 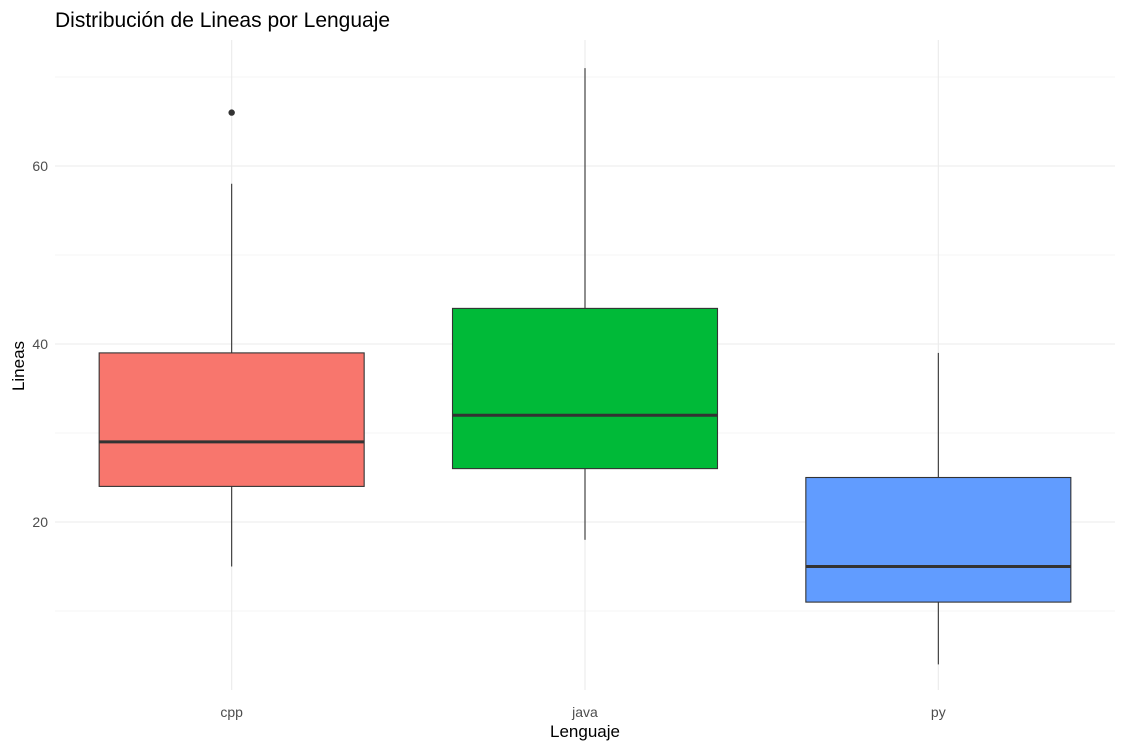 What do you see at coordinates (585, 304) in the screenshot?
I see `box-java` at bounding box center [585, 304].